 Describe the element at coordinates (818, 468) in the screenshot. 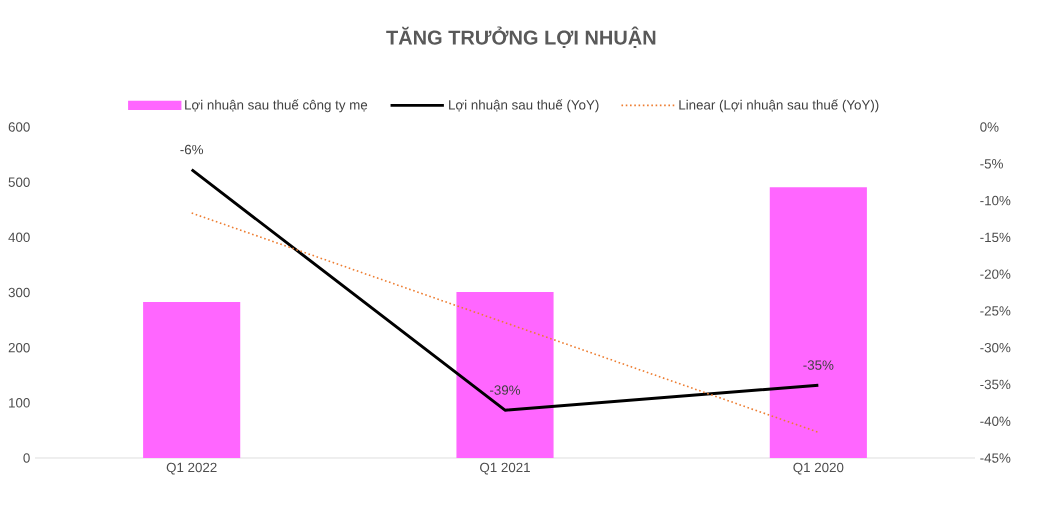

I see `x-tick-label: Q1 2020` at that location.